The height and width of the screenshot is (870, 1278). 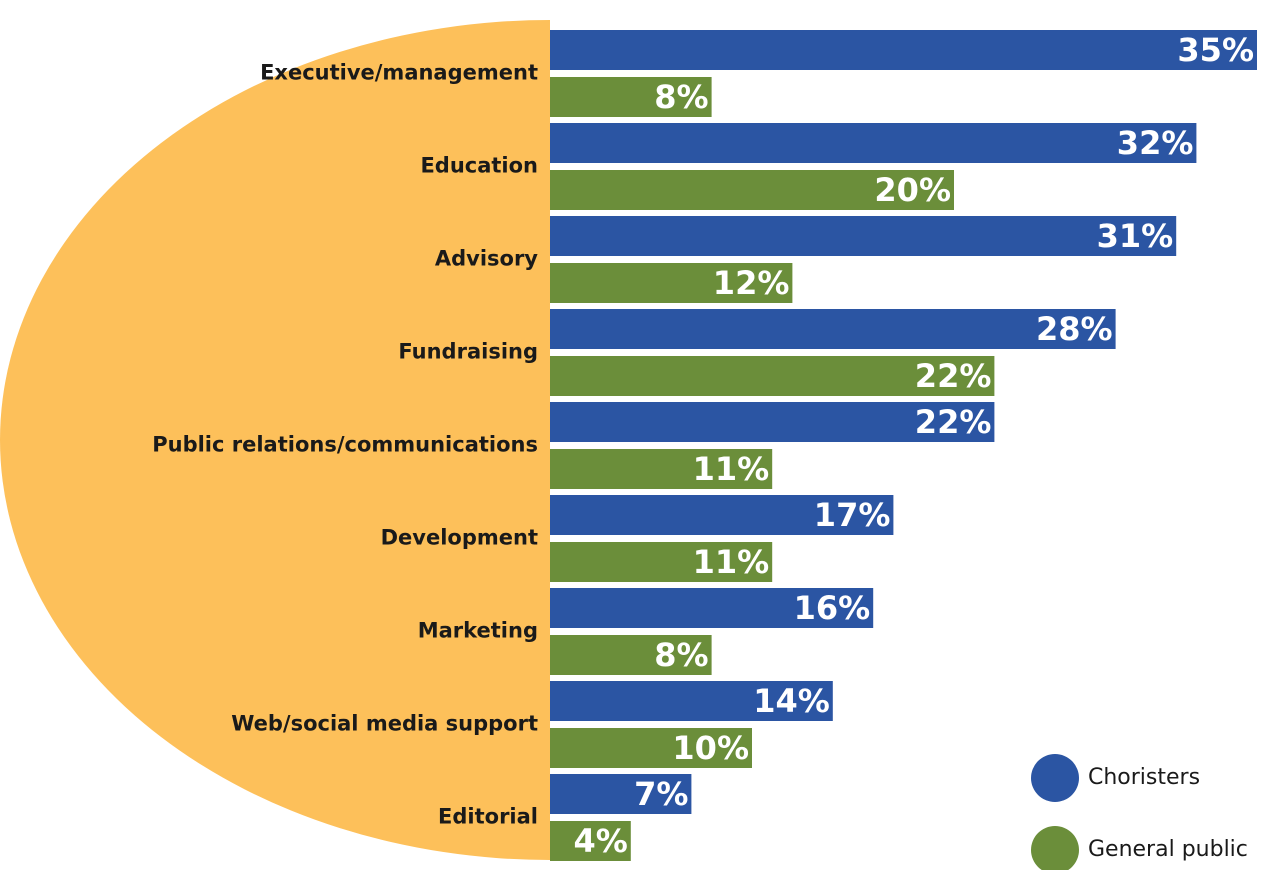 I want to click on value-label: 32%, so click(x=1155, y=143).